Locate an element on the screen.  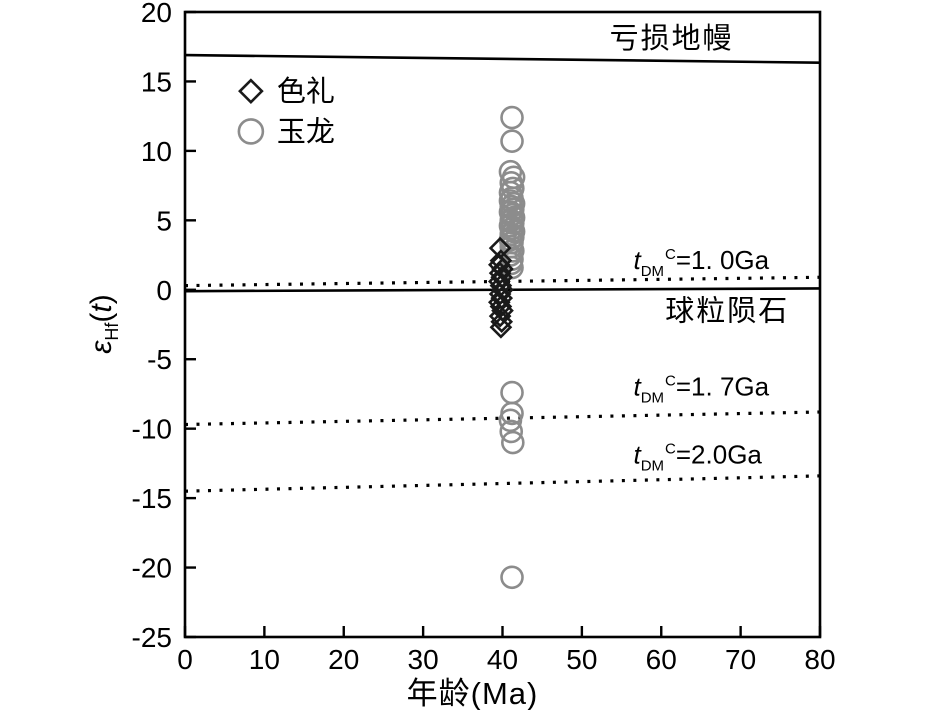
x-tick-label: 40 is located at coordinates (502, 659).